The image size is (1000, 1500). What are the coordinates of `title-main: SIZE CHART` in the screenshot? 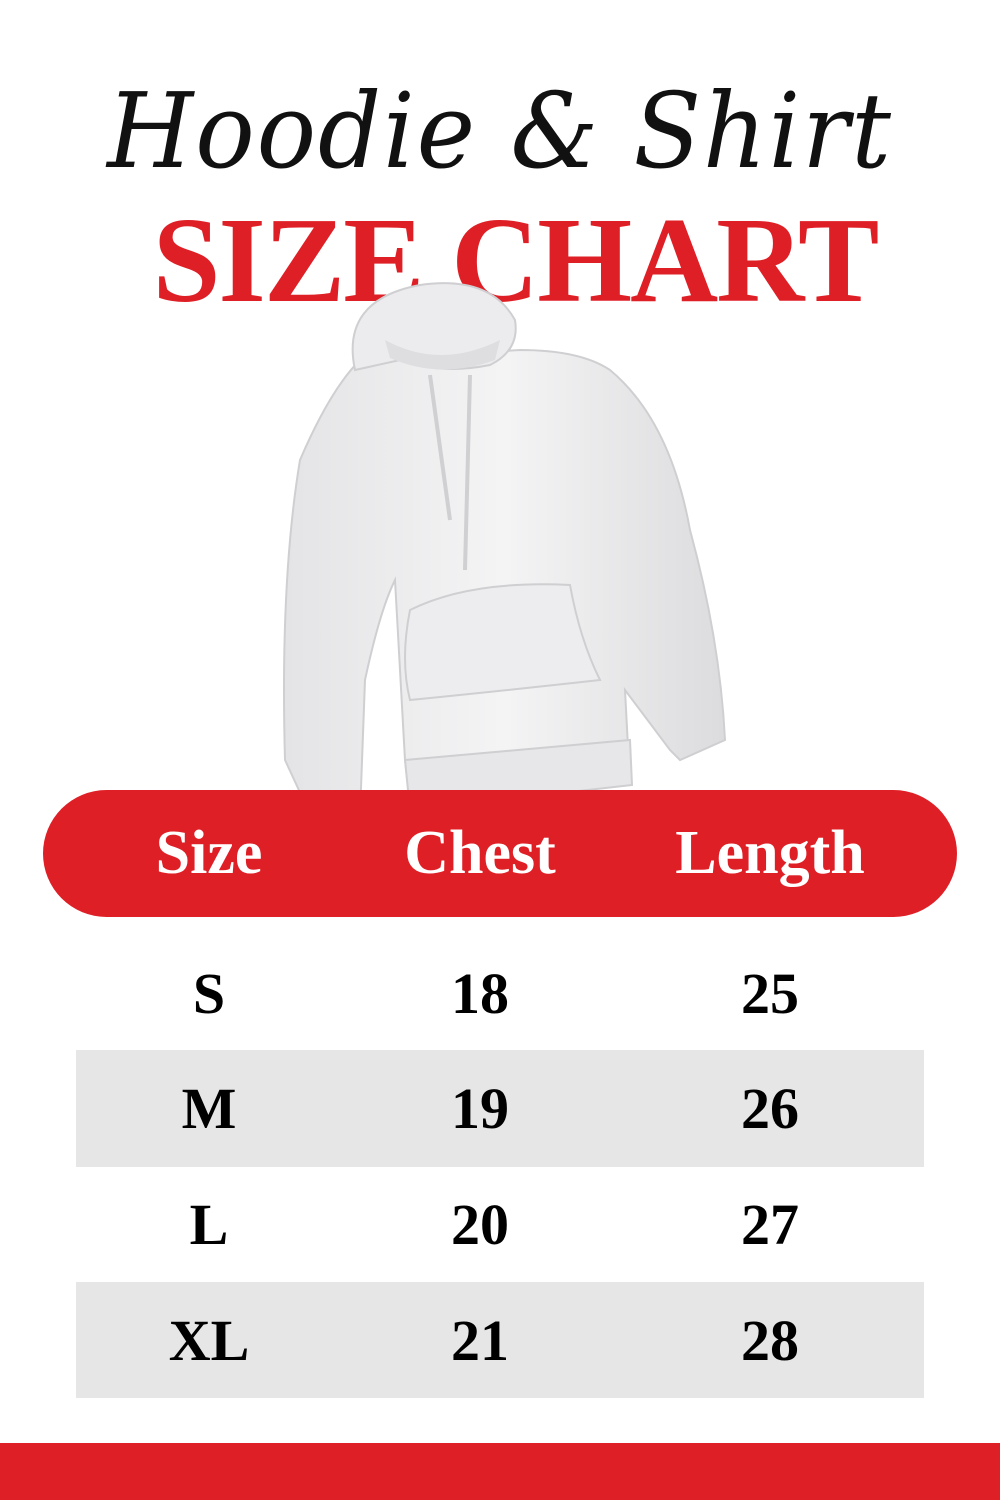 It's located at (516, 260).